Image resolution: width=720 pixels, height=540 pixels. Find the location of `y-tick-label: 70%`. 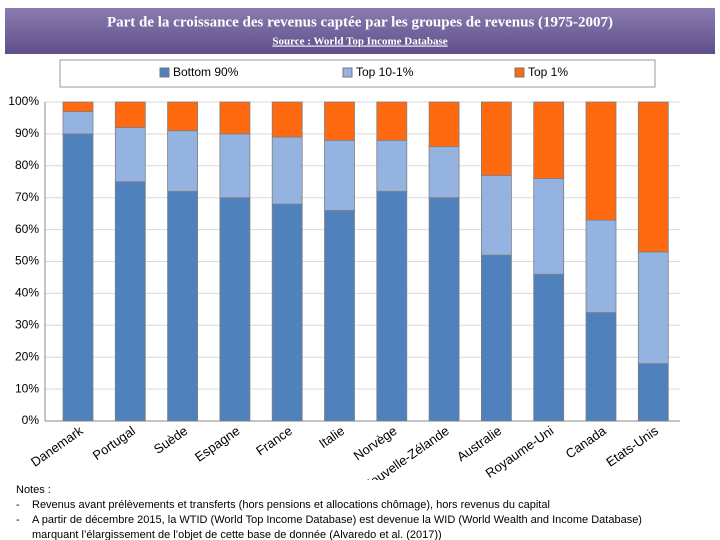

y-tick-label: 70% is located at coordinates (27, 197).